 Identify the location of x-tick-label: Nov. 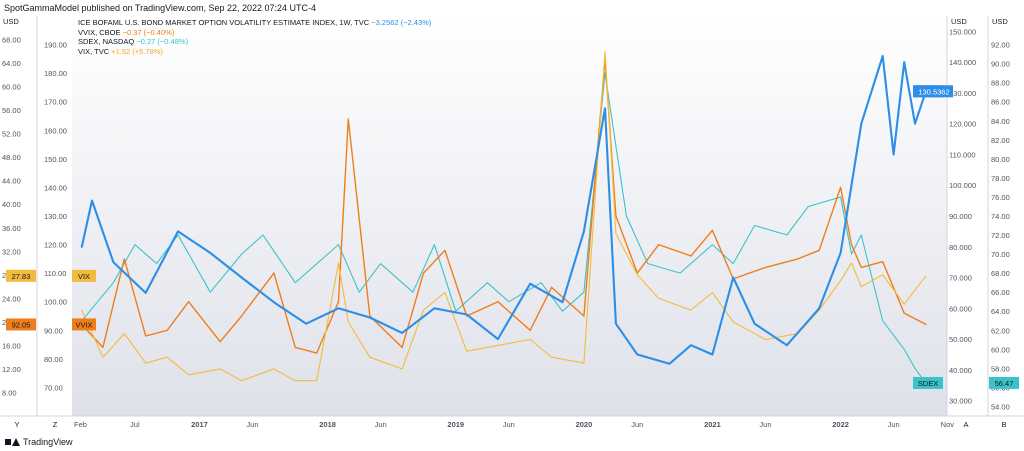
(948, 424).